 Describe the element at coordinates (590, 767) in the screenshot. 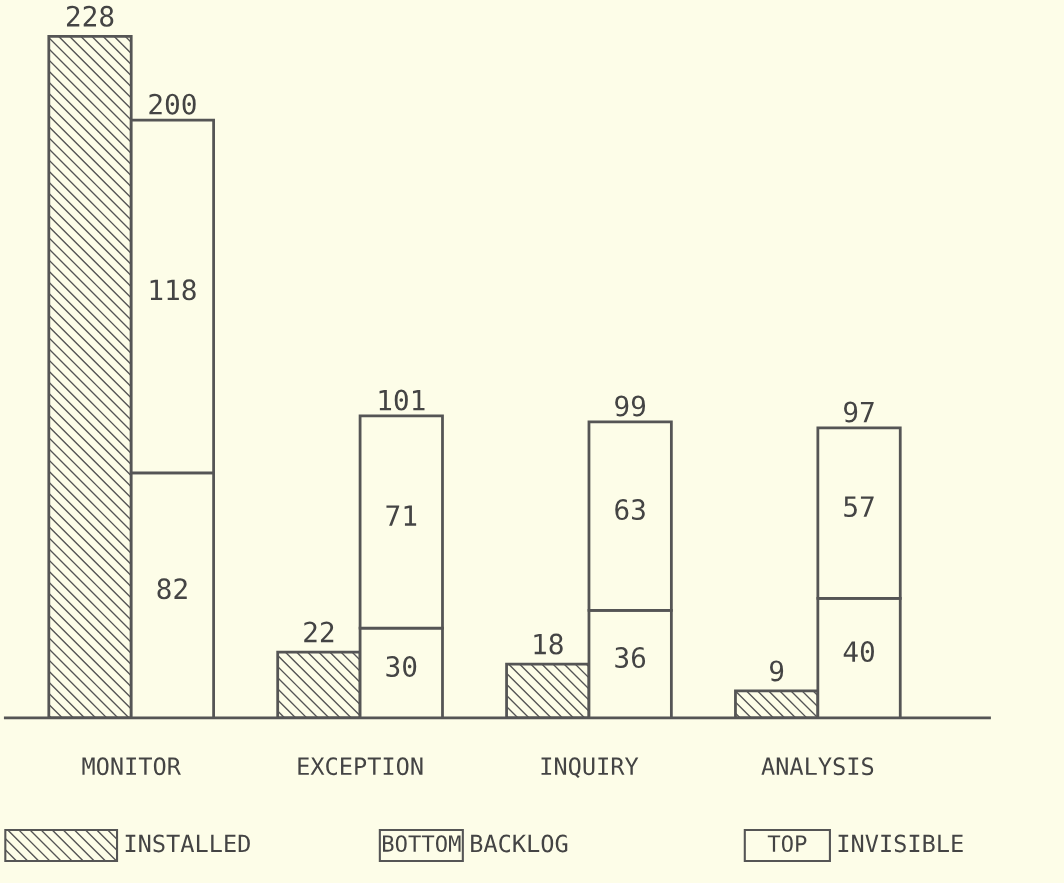

I see `x-tick-label: INQUIRY` at that location.